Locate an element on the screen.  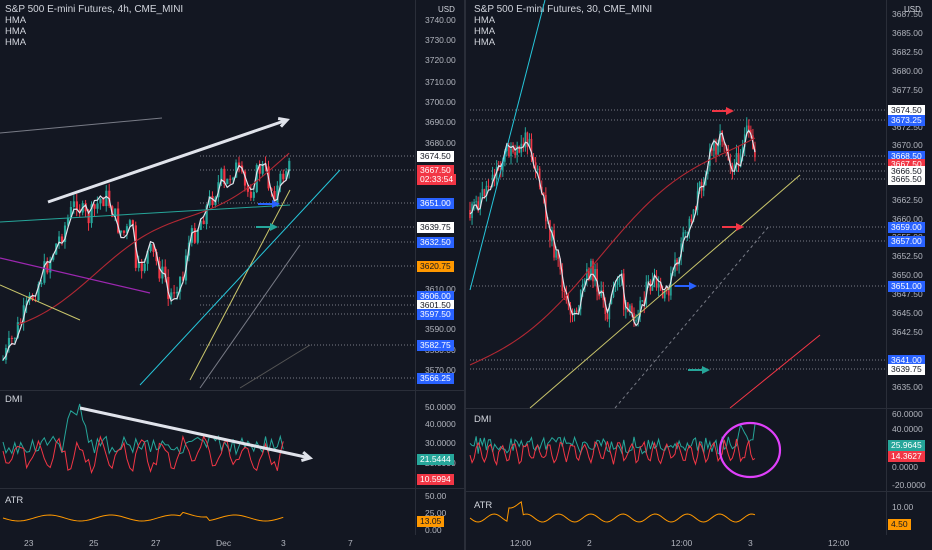
left-price-tick: 3680.00 is located at coordinates (440, 143).